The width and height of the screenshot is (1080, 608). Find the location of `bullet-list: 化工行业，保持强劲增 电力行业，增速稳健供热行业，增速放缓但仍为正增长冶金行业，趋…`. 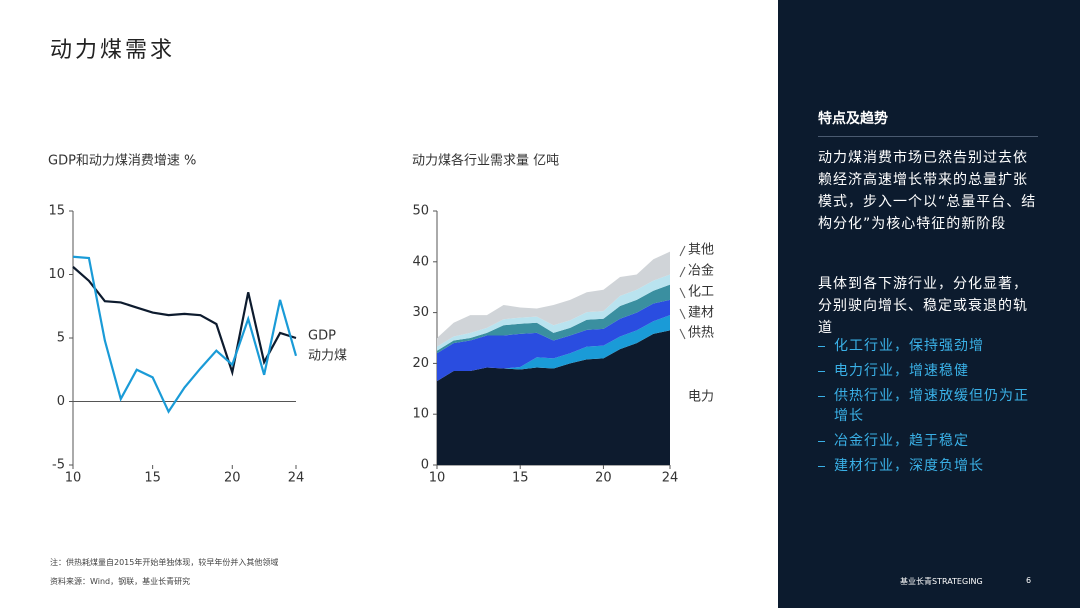

bullet-list: 化工行业，保持强劲增 电力行业，增速稳健供热行业，增速放缓但仍为正增长冶金行业，趋… is located at coordinates (929, 408).